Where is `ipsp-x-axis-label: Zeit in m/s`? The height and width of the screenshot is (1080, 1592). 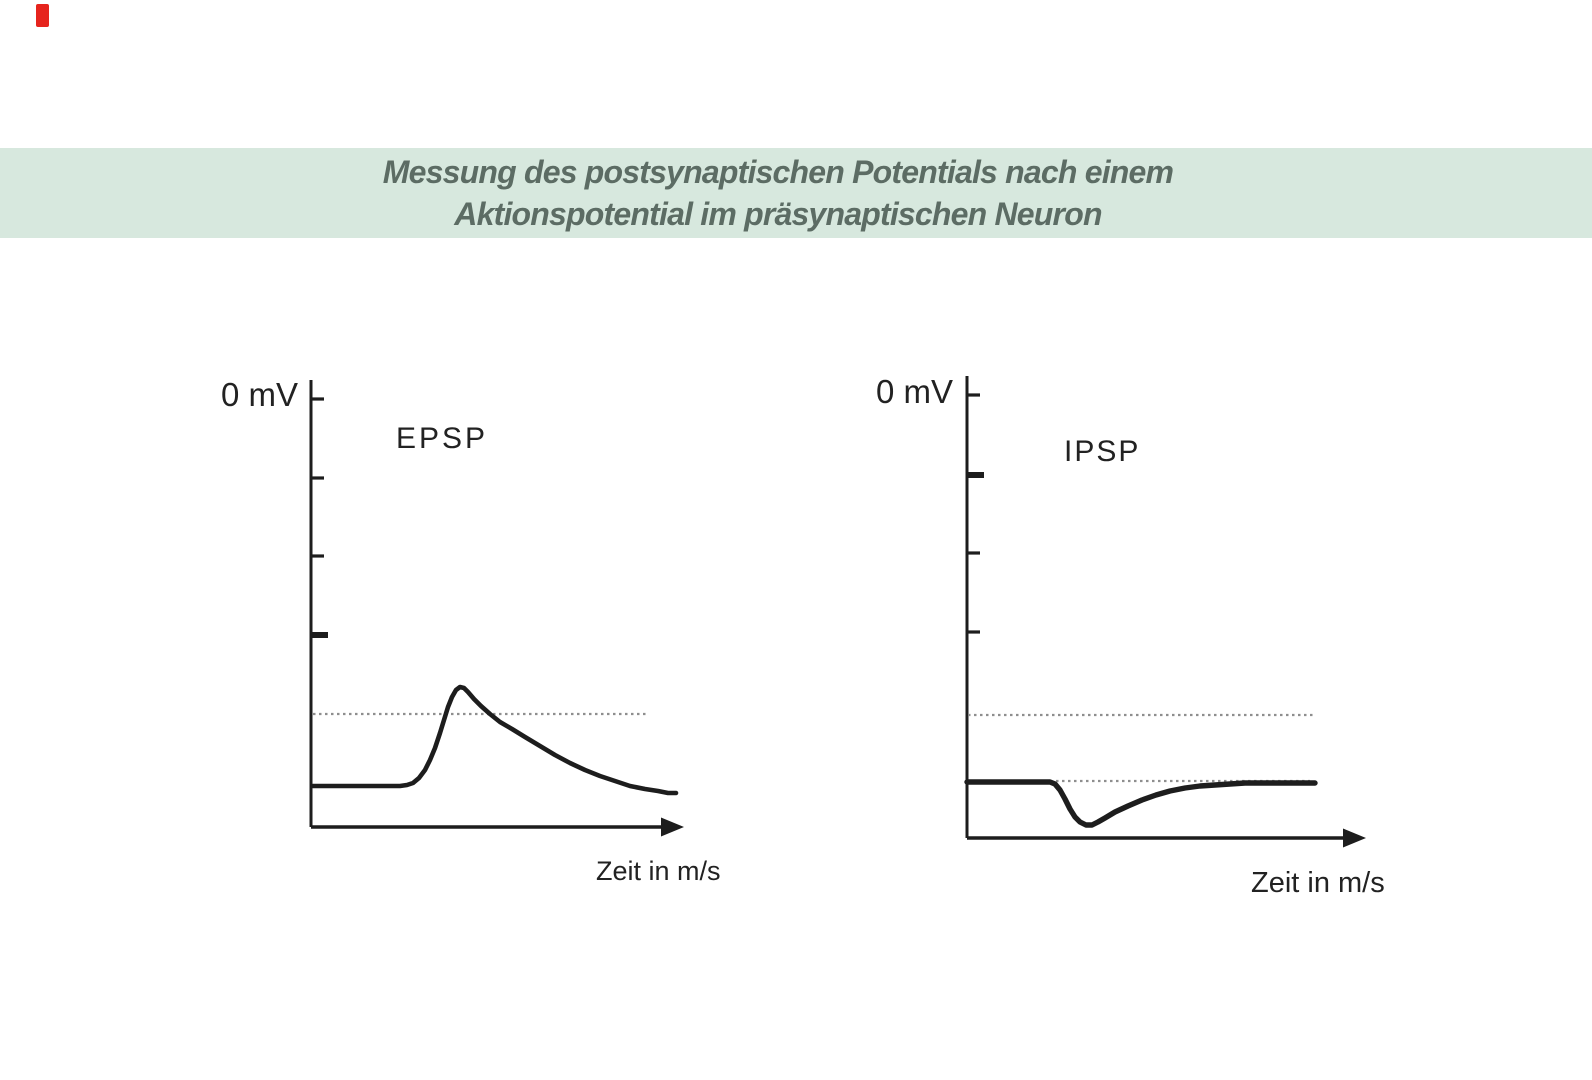
ipsp-x-axis-label: Zeit in m/s is located at coordinates (1318, 883).